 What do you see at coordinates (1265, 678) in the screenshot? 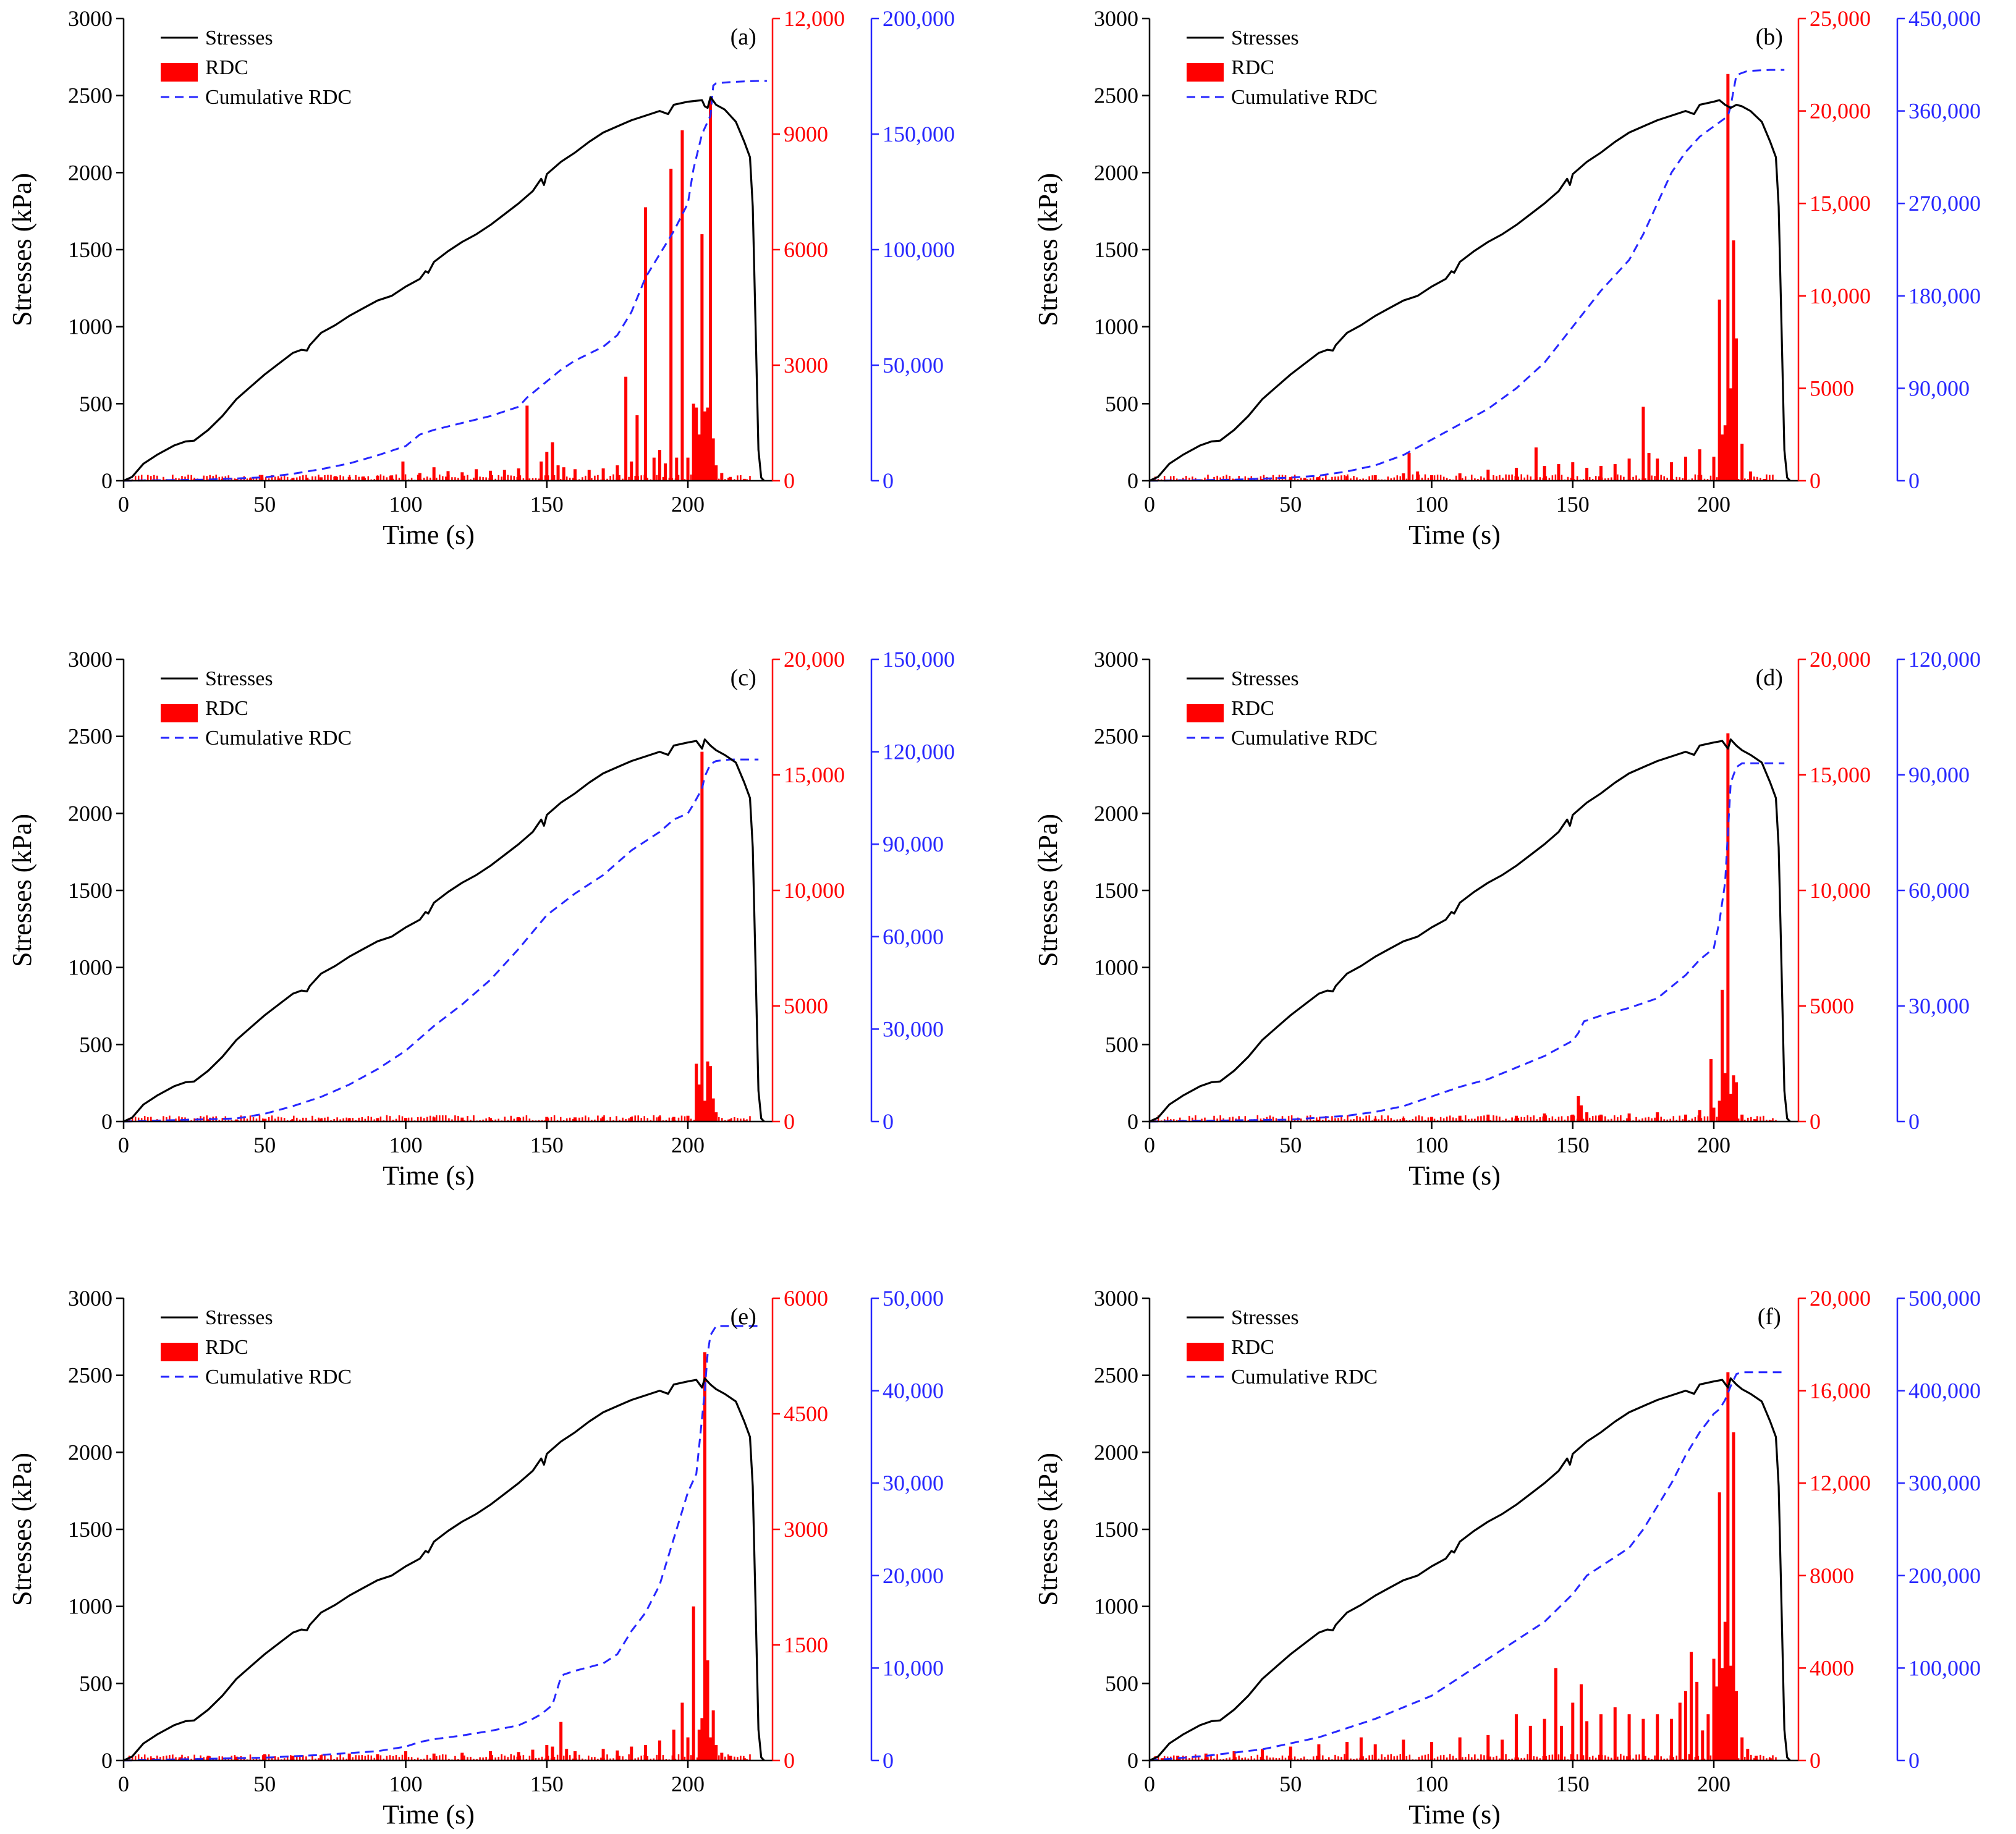
I see `legend-stress-label: Stresses` at bounding box center [1265, 678].